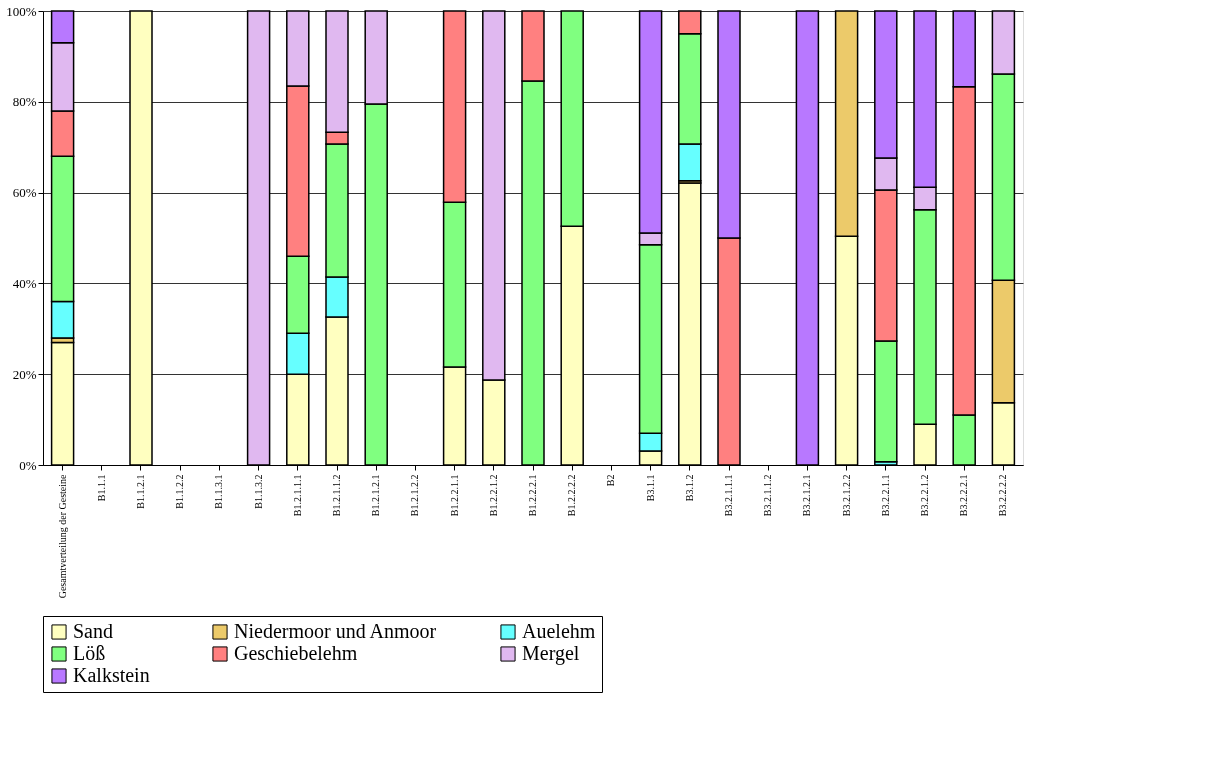 The image size is (1206, 758). What do you see at coordinates (24, 193) in the screenshot?
I see `y-tick-label: 60%` at bounding box center [24, 193].